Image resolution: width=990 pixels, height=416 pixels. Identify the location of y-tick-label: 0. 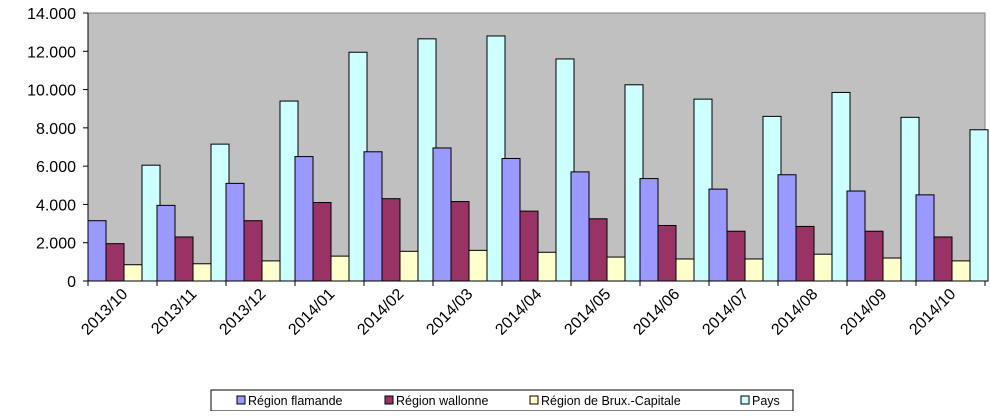
(71, 282).